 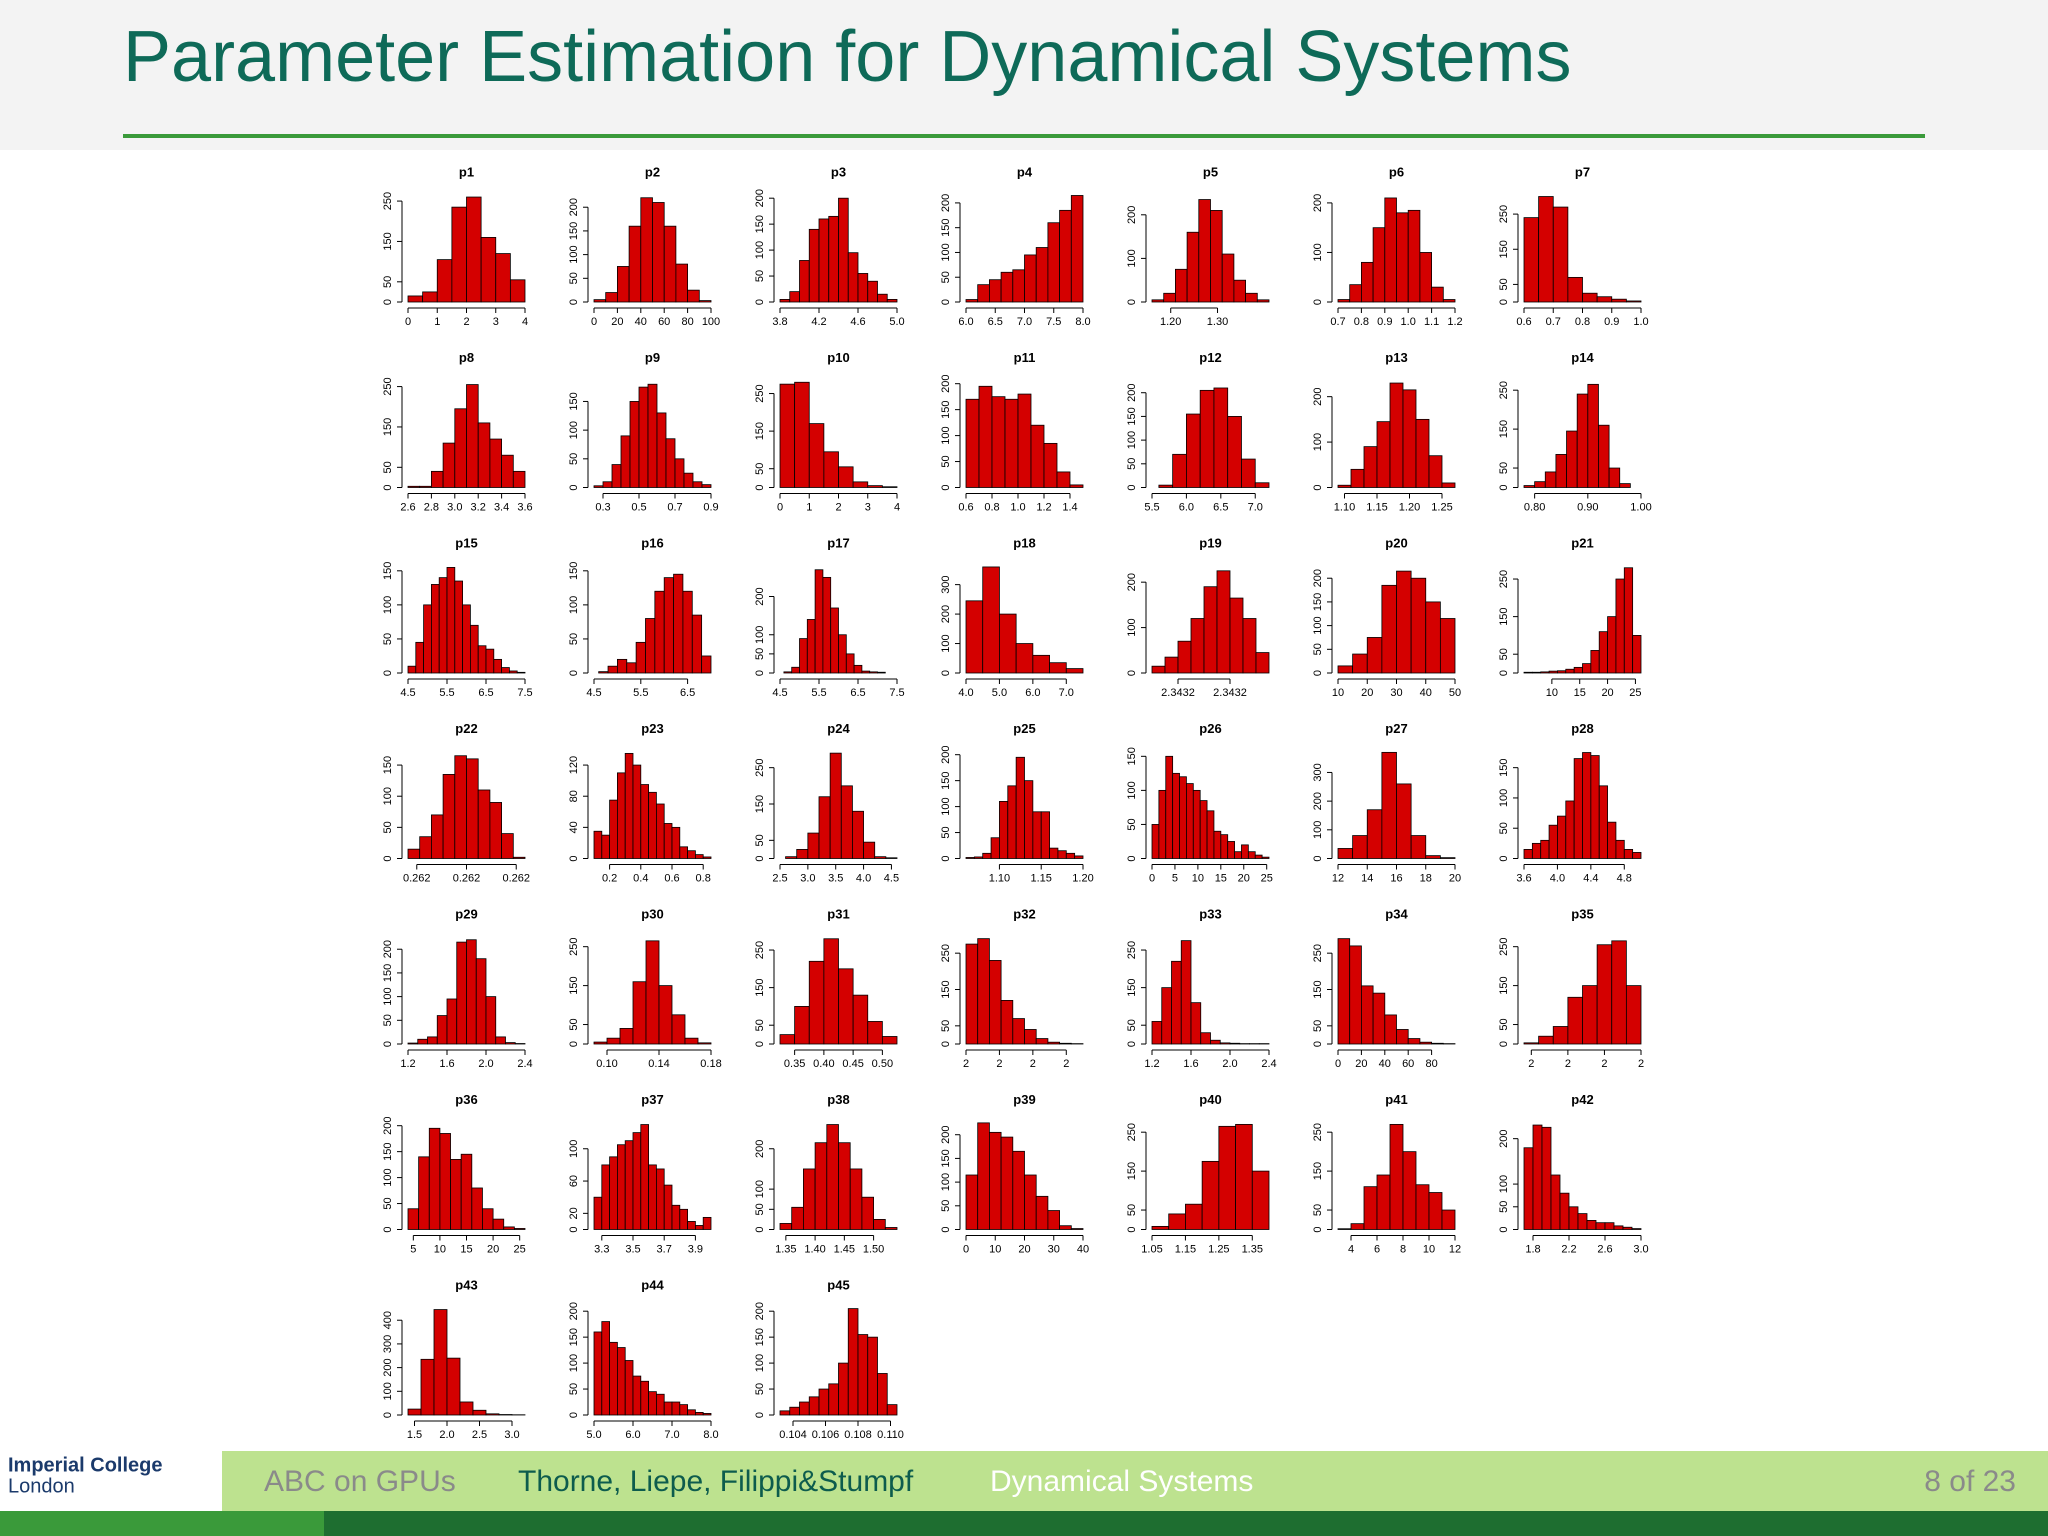 What do you see at coordinates (1426, 878) in the screenshot?
I see `x-tick-label: 18` at bounding box center [1426, 878].